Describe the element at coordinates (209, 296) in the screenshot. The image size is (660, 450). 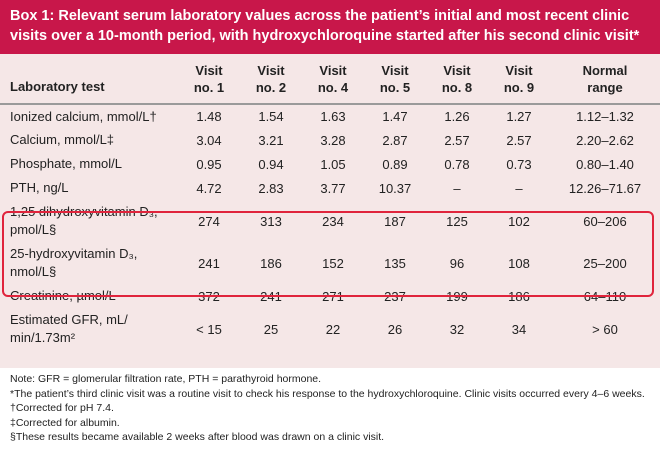
I see `table-cell: 372` at that location.